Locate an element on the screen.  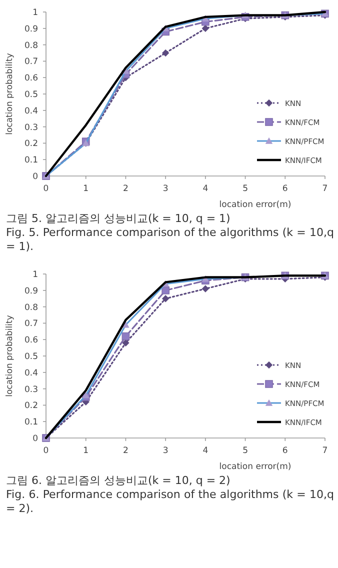
caption: Fig. 6. Performance comparison of the algorithms (k = 10,q = 2). is located at coordinates (170, 502).